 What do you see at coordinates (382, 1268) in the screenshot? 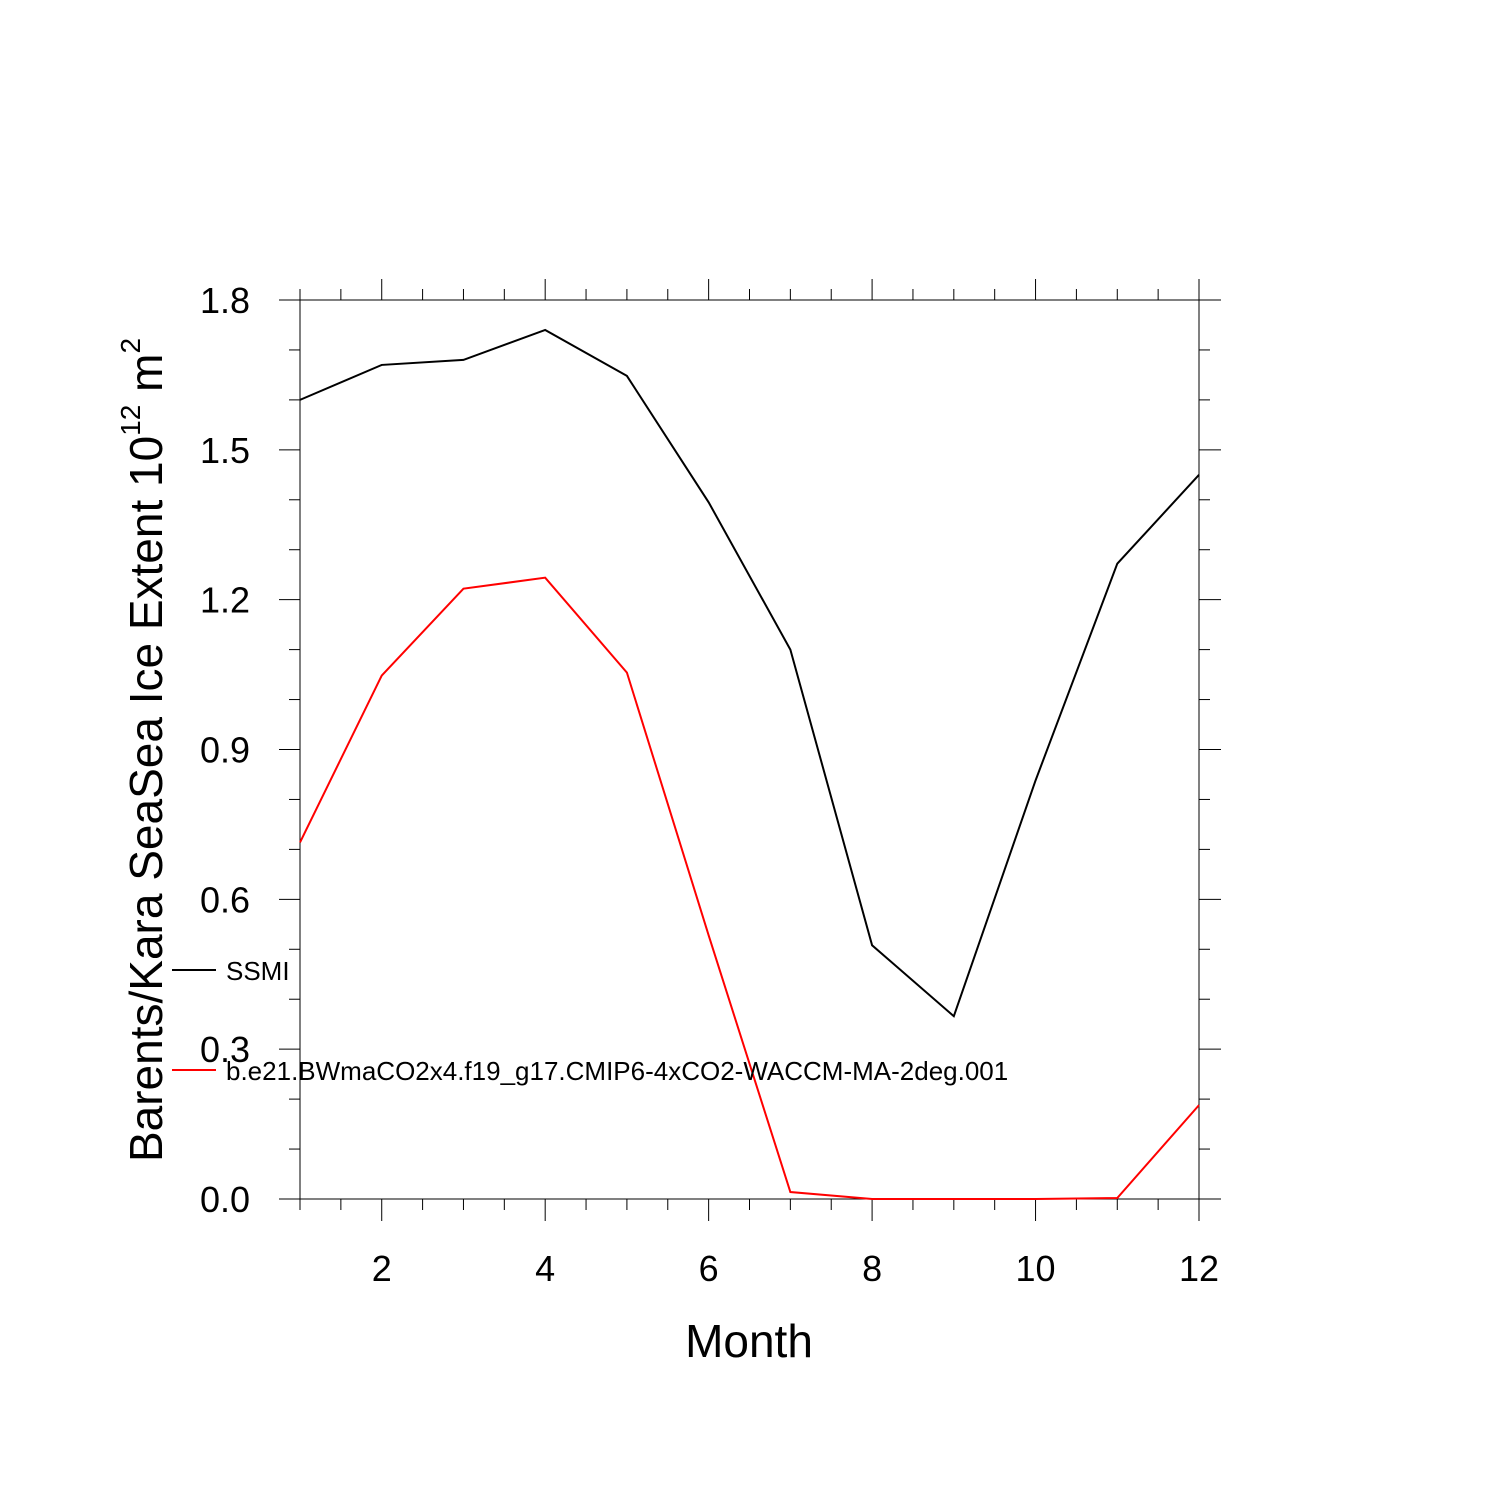
I see `x-tick-label: 2` at bounding box center [382, 1268].